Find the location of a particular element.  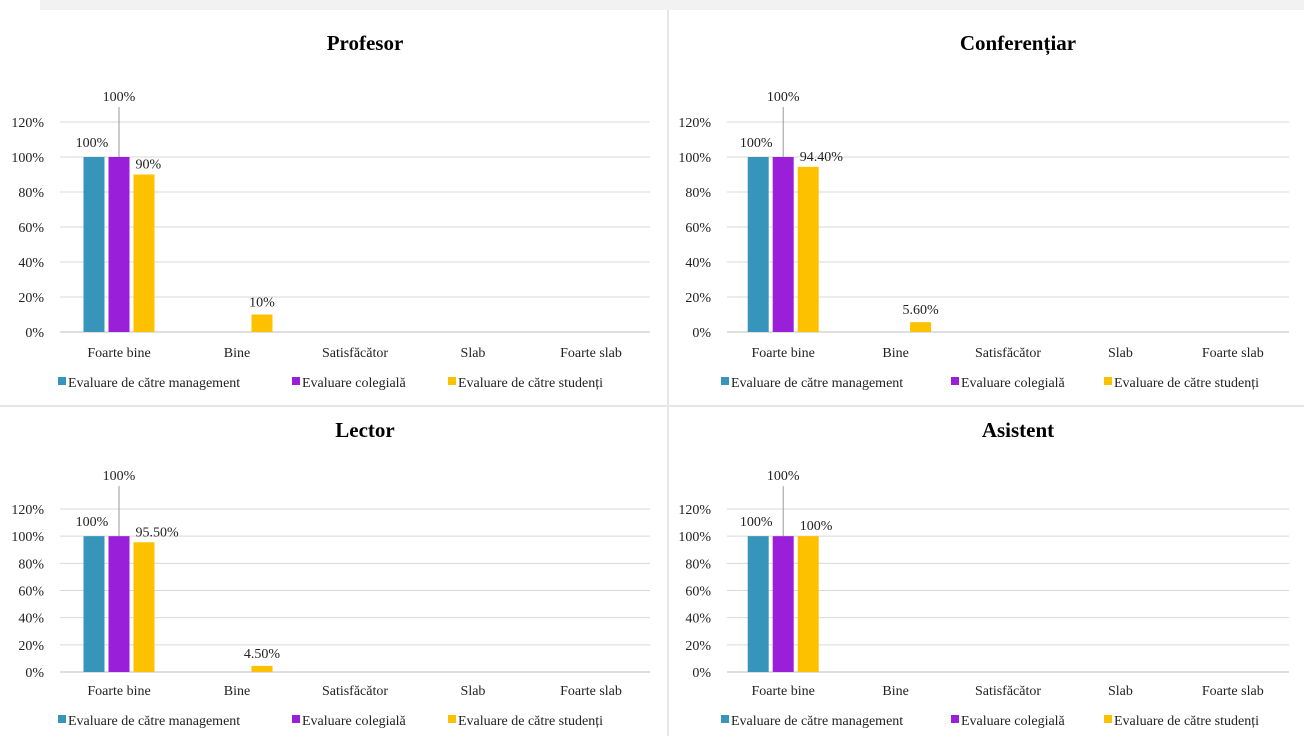

top-bar is located at coordinates (672, 5).